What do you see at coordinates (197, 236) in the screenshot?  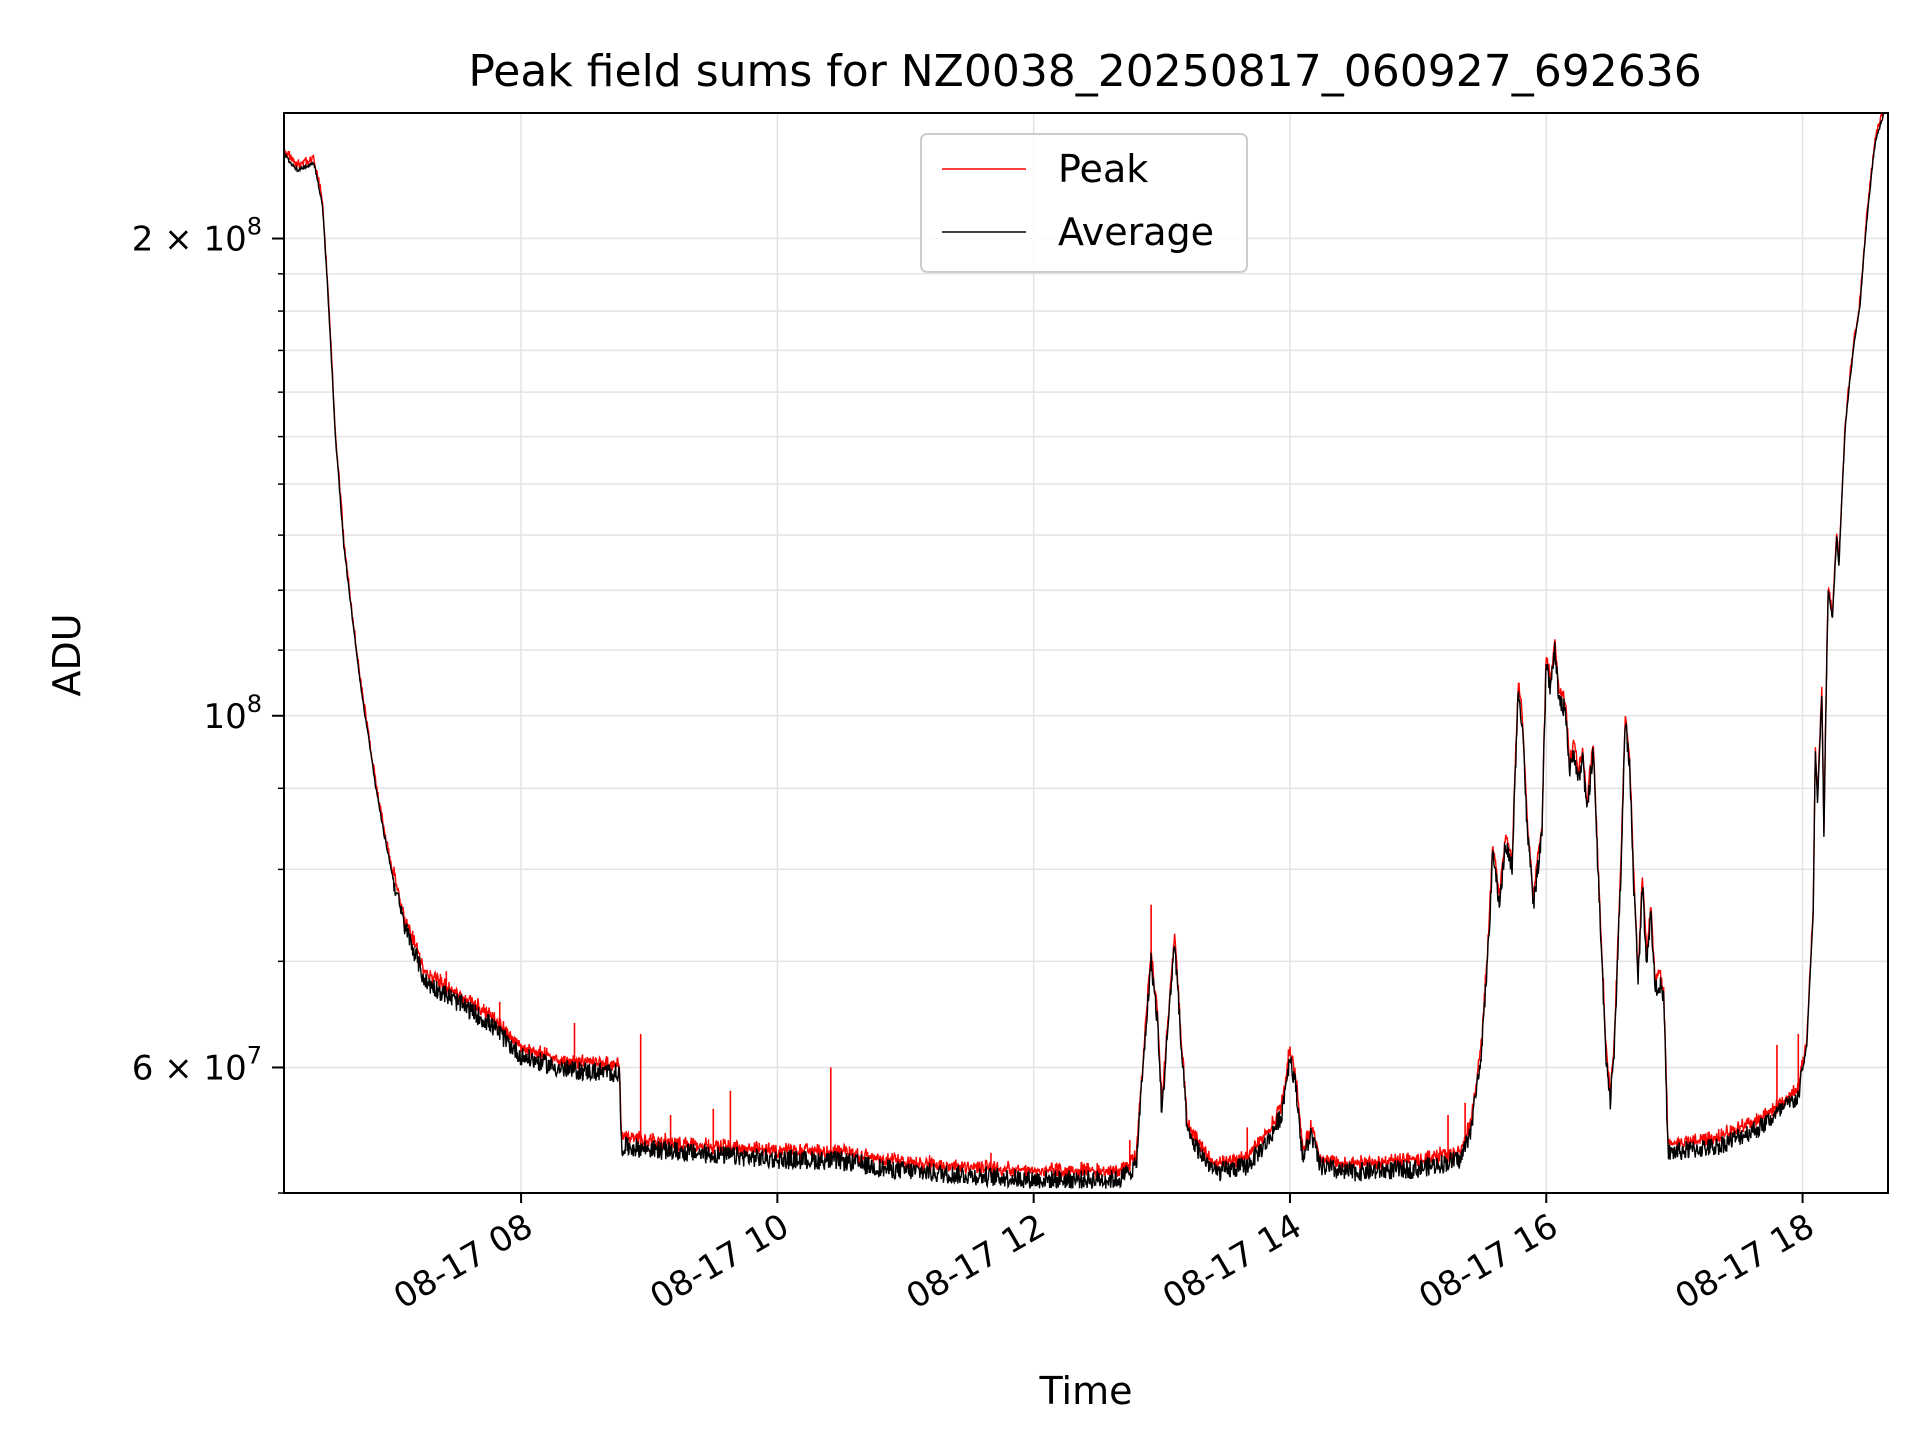 I see `y-tick-label: 2 × 108` at bounding box center [197, 236].